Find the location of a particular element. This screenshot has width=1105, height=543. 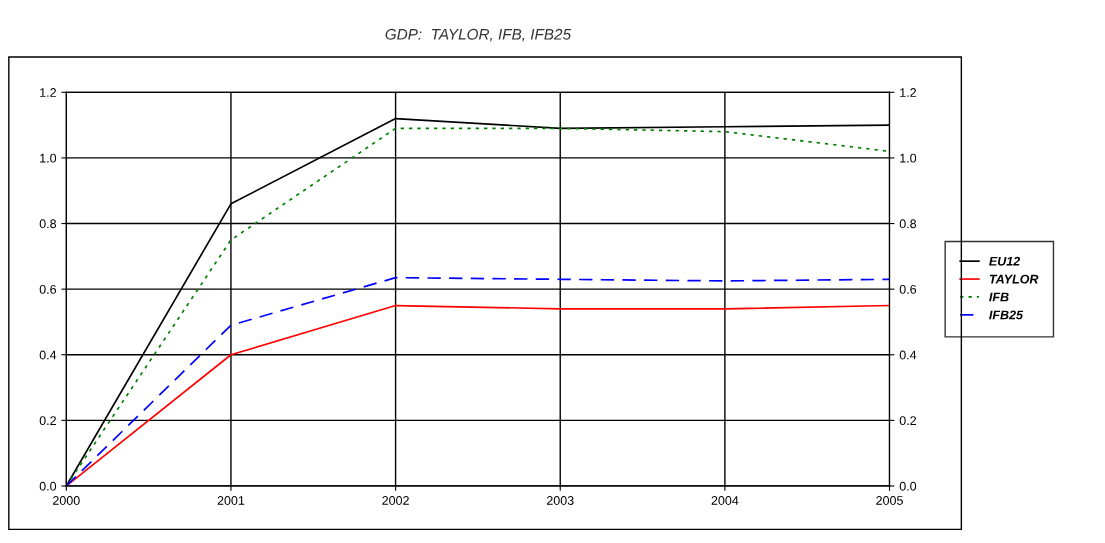

x-tick-label: 2002 is located at coordinates (395, 500).